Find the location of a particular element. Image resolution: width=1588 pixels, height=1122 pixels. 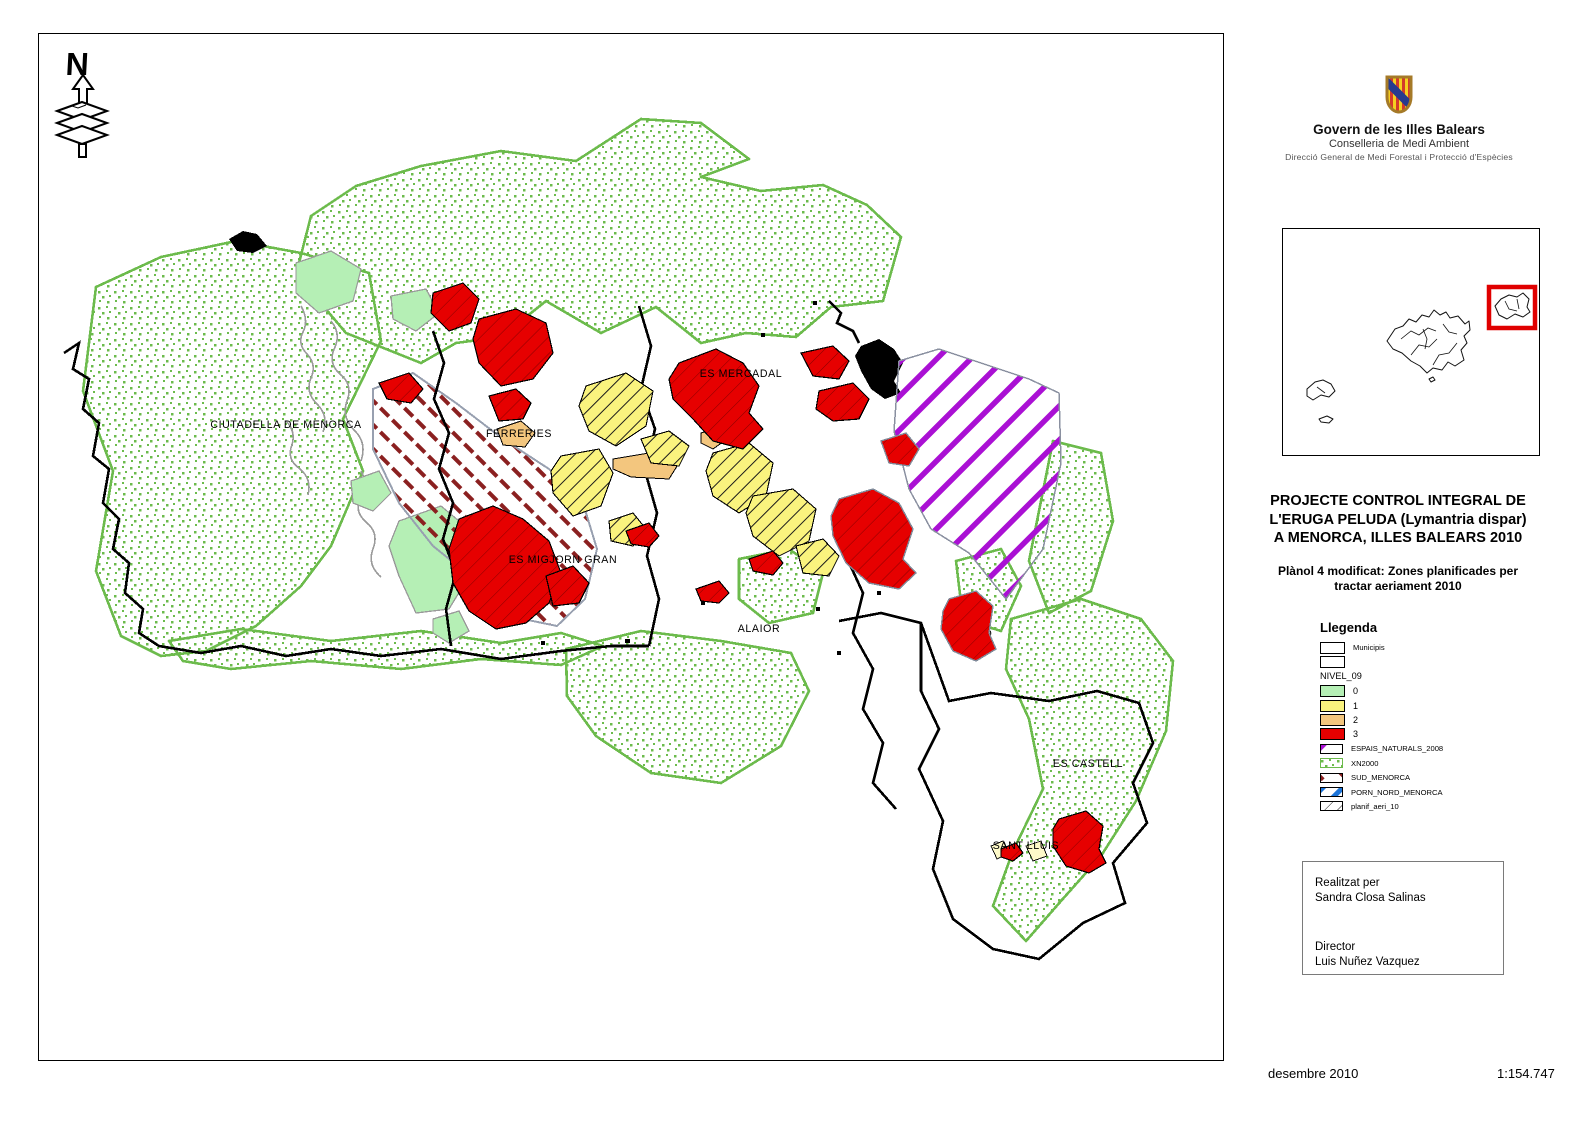

legend-item-xn2000: XN2000 is located at coordinates (1407, 763).